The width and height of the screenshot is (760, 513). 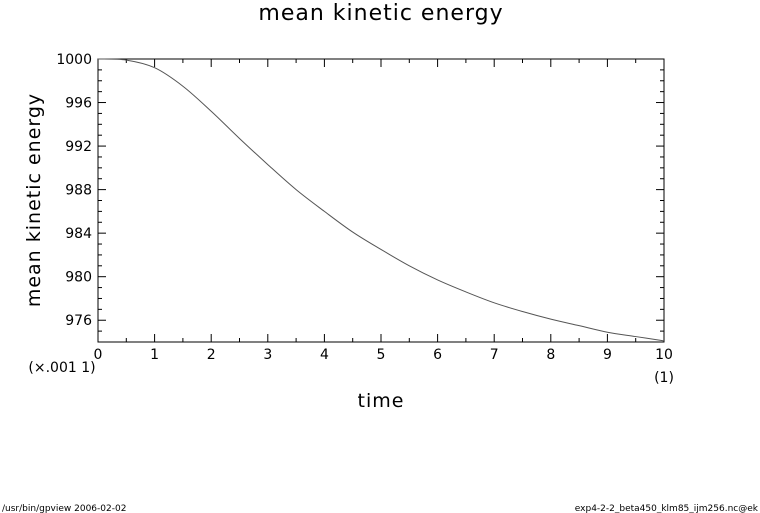 I want to click on x-tick-label: 5, so click(x=381, y=355).